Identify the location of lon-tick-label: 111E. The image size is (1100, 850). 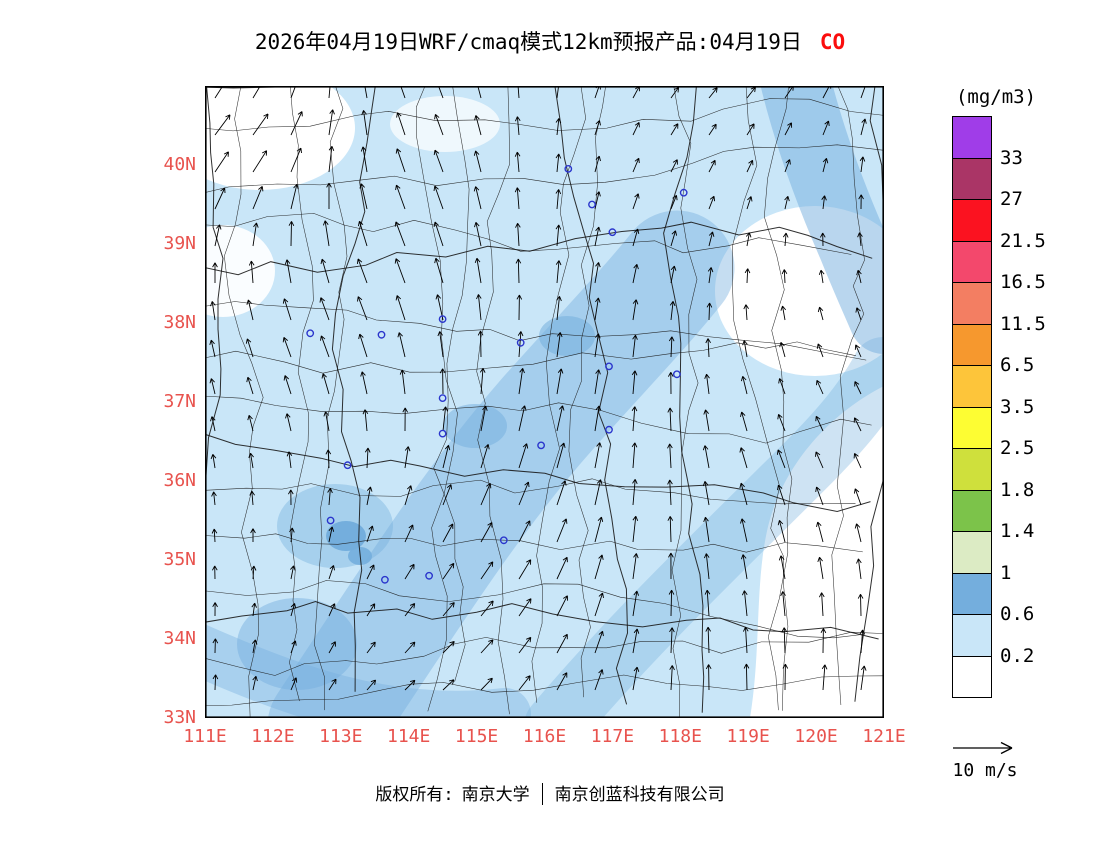
(205, 736).